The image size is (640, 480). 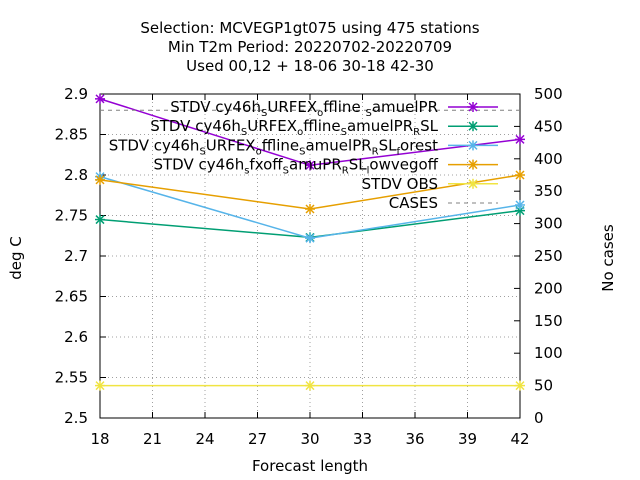 I want to click on series-4-line, so click(x=310, y=192).